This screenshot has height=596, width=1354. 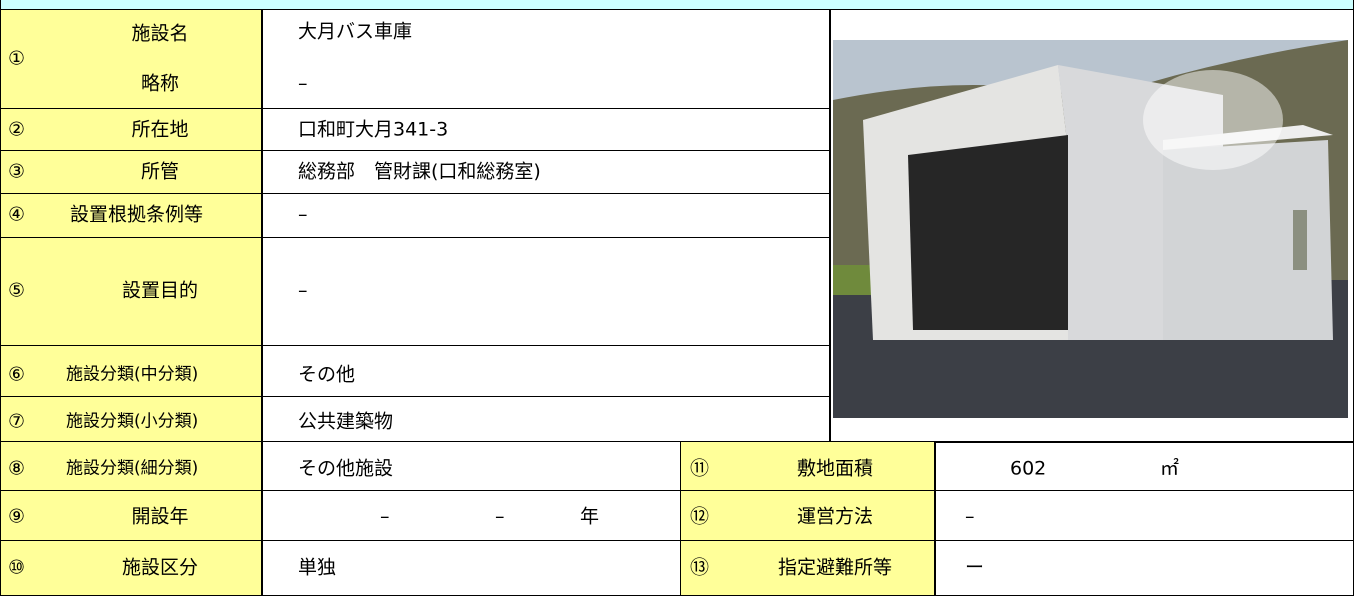 I want to click on row-number: ⑨, so click(x=17, y=516).